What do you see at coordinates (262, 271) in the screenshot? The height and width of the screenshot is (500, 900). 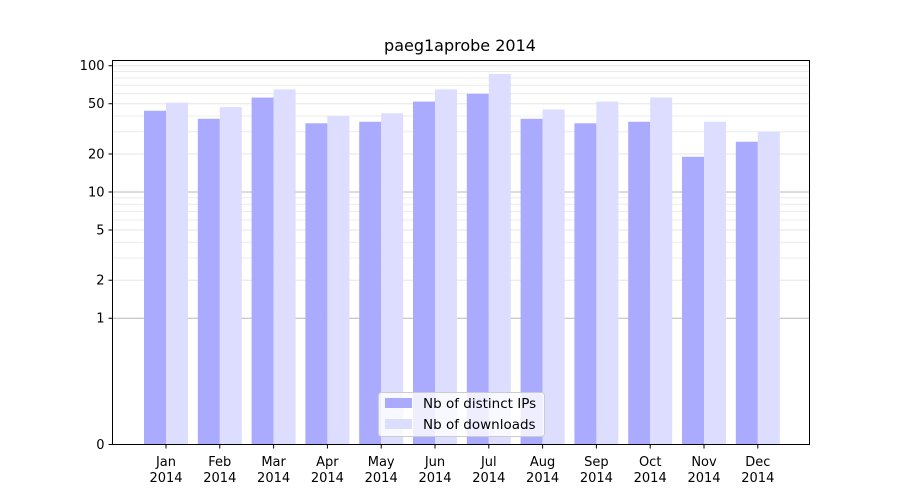 I see `bar-distinct-ips-mar` at bounding box center [262, 271].